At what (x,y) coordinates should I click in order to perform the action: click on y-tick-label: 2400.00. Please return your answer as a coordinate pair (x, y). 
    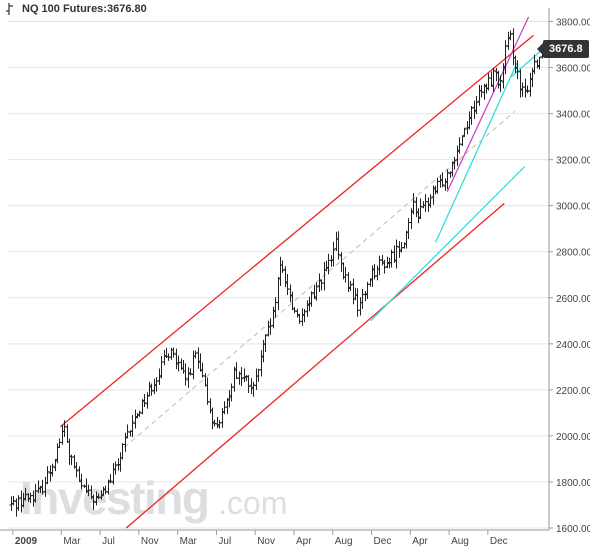
    Looking at the image, I should click on (573, 345).